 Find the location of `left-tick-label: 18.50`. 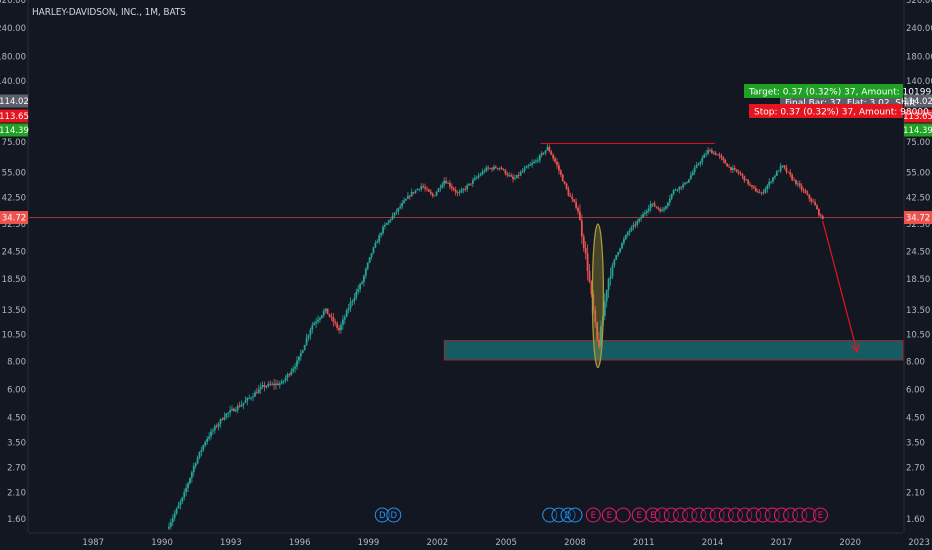

left-tick-label: 18.50 is located at coordinates (14, 280).